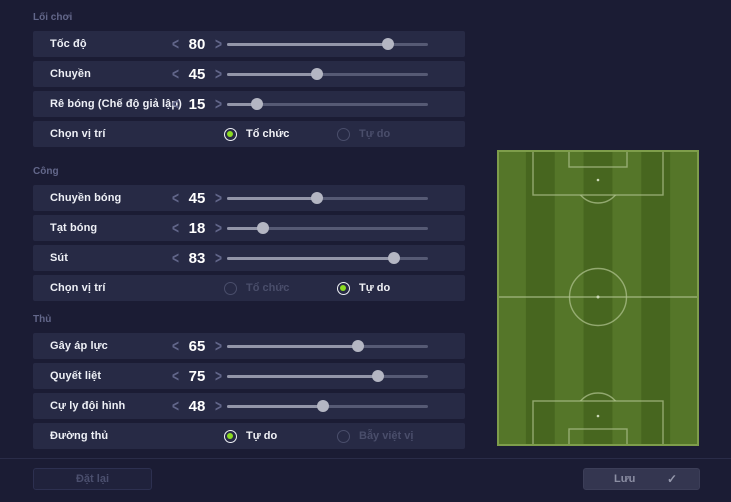  I want to click on setting-row: Cự ly đội hình <48 >, so click(249, 406).